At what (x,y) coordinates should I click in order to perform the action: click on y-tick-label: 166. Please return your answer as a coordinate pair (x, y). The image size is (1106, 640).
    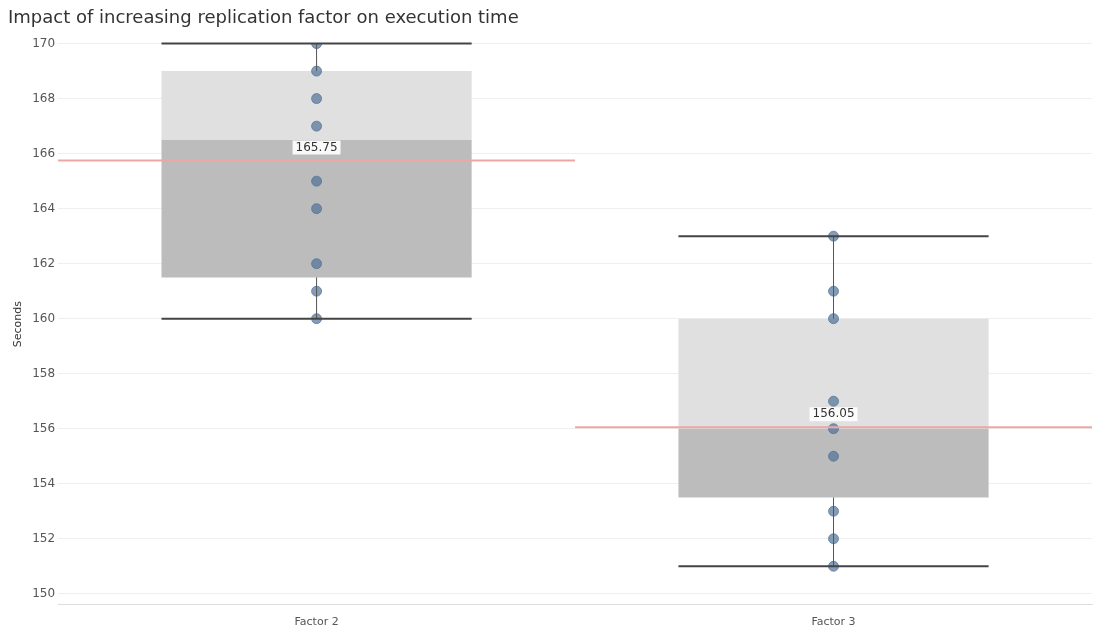
    Looking at the image, I should click on (44, 152).